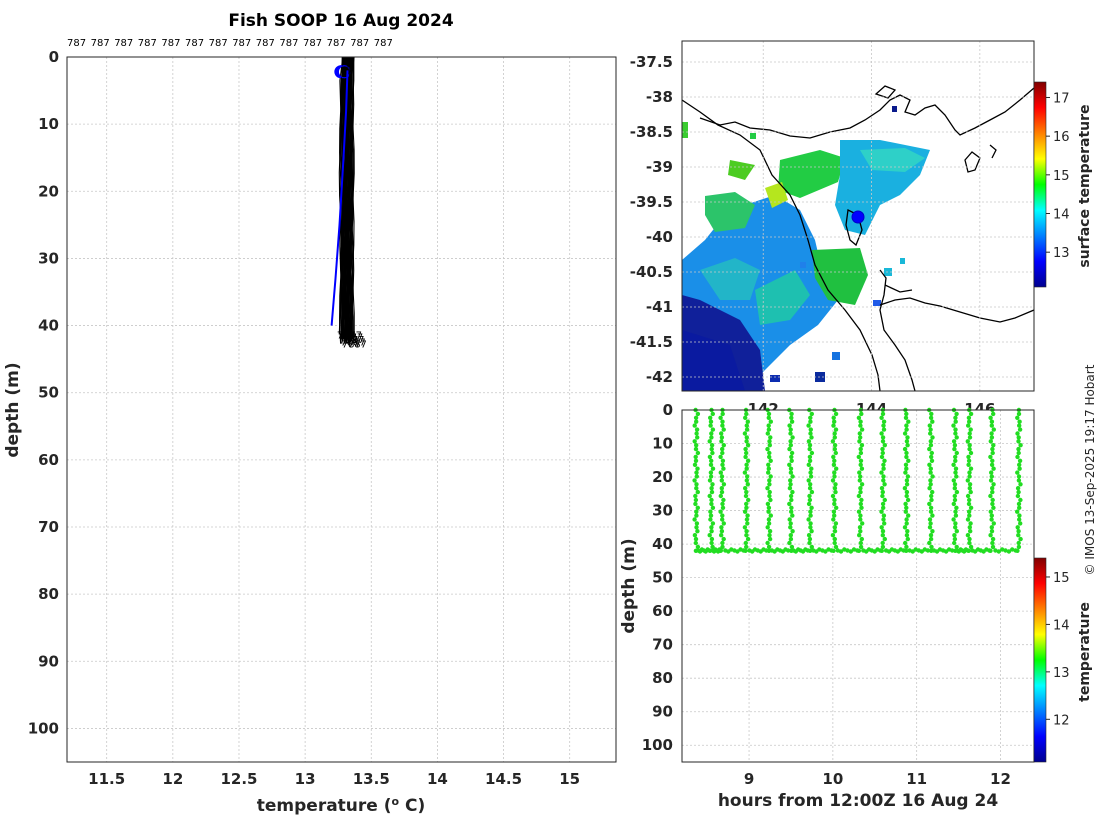 The image size is (1100, 820). I want to click on vessel-label: 787, so click(359, 43).